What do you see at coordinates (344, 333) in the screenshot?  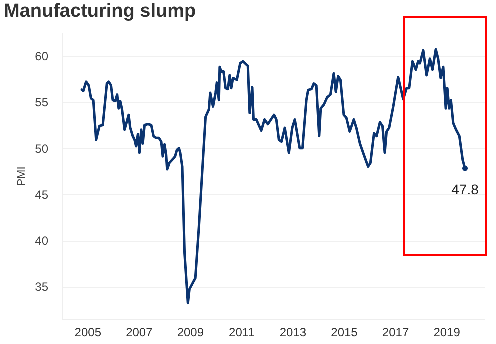 I see `x-tick-label: 2015` at bounding box center [344, 333].